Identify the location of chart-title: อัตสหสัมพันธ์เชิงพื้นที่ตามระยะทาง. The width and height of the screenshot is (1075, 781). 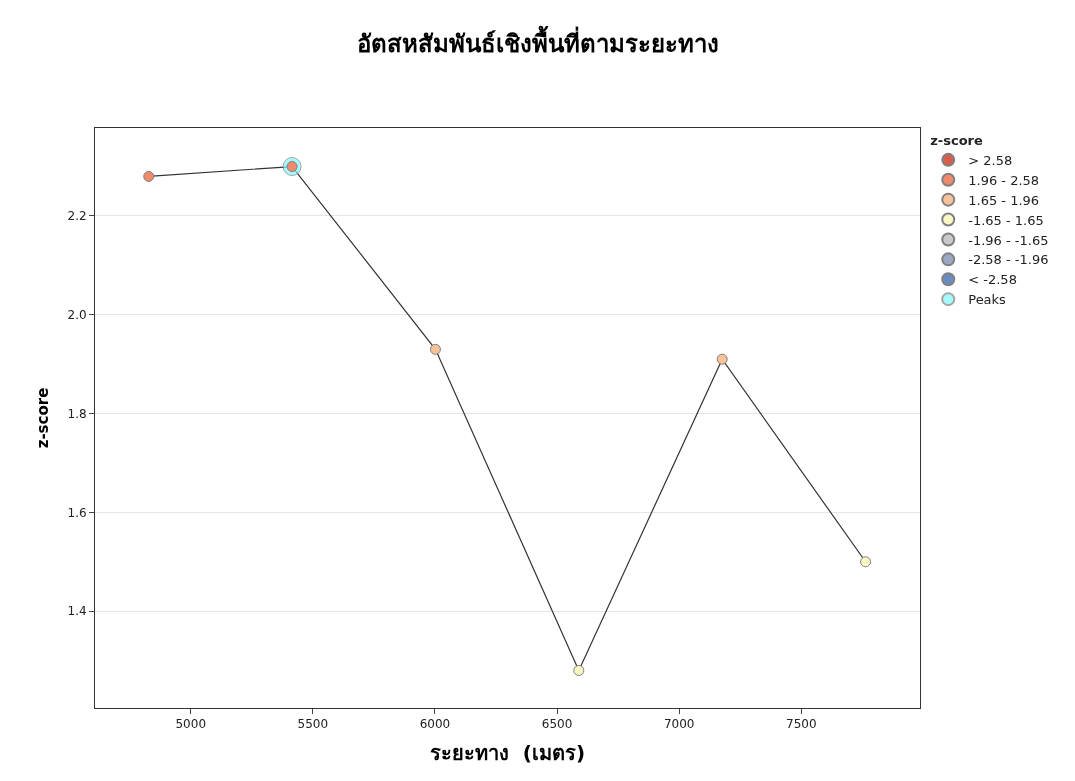
(537, 41).